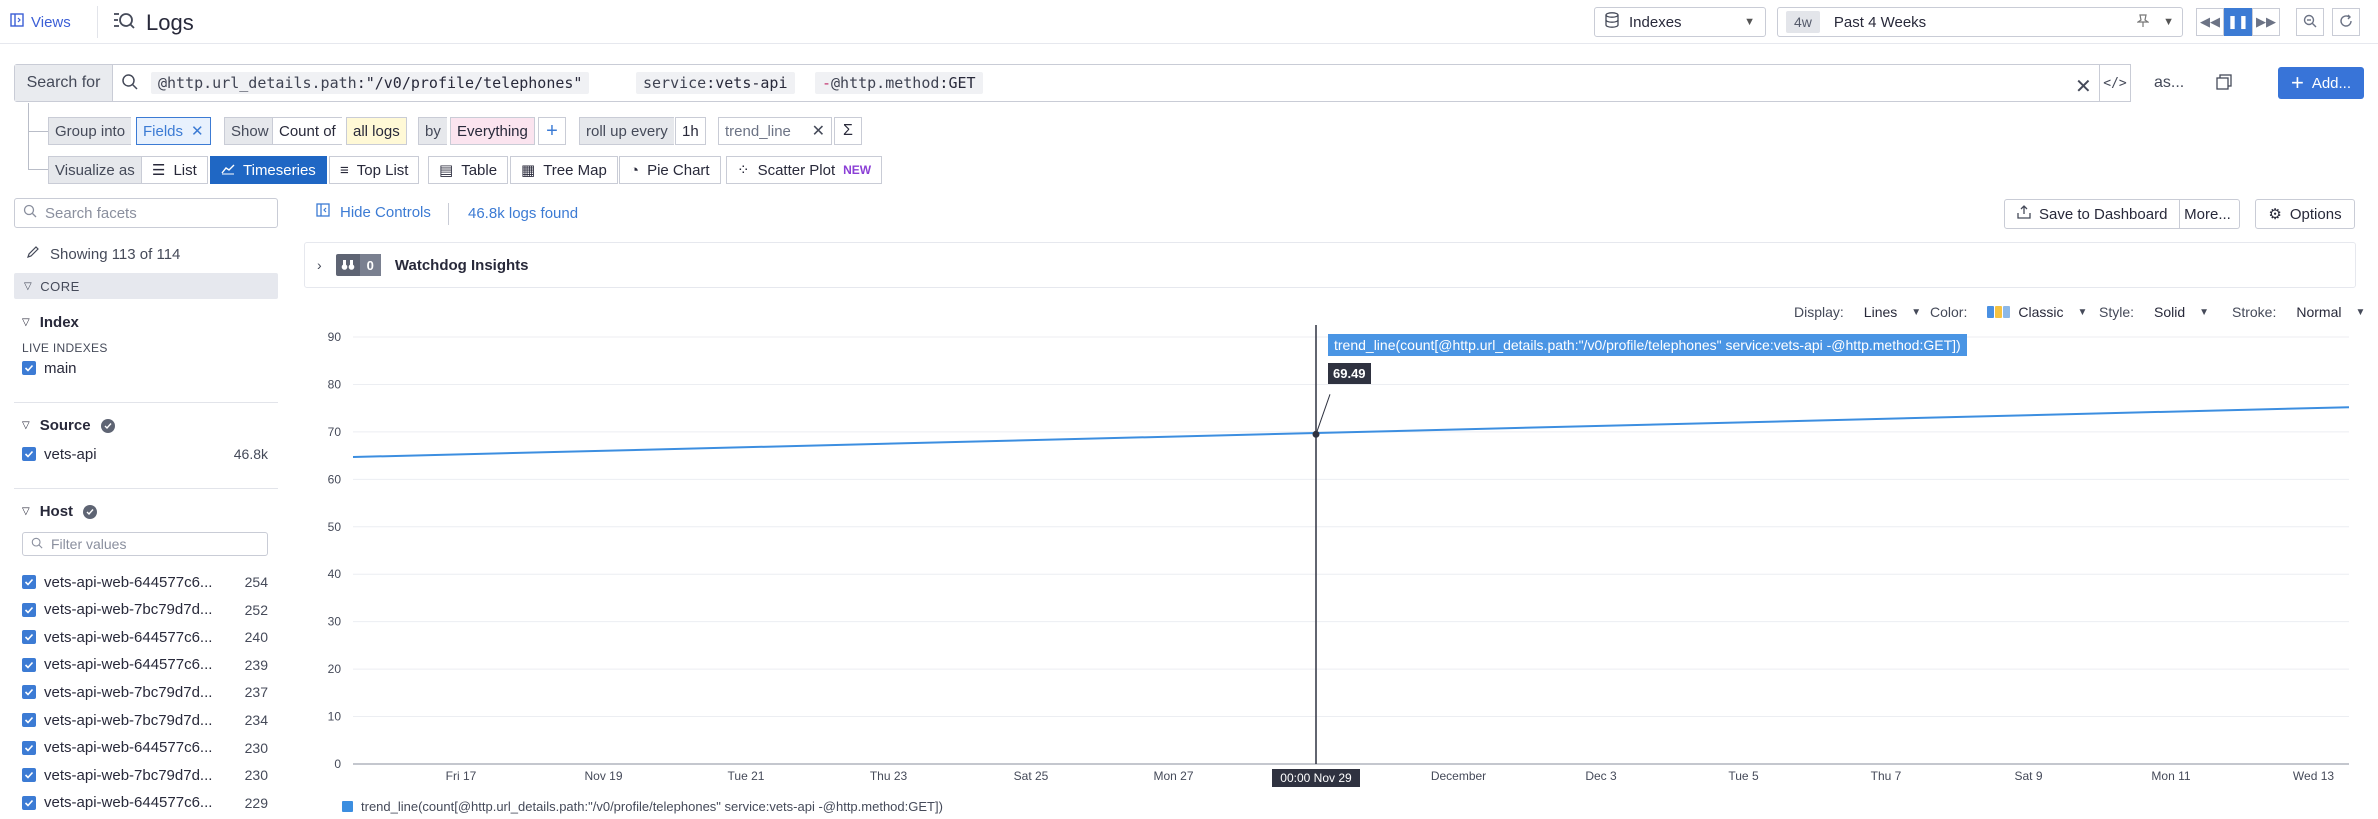 The image size is (2378, 819). What do you see at coordinates (2210, 22) in the screenshot?
I see `rewind-button: ◀◀` at bounding box center [2210, 22].